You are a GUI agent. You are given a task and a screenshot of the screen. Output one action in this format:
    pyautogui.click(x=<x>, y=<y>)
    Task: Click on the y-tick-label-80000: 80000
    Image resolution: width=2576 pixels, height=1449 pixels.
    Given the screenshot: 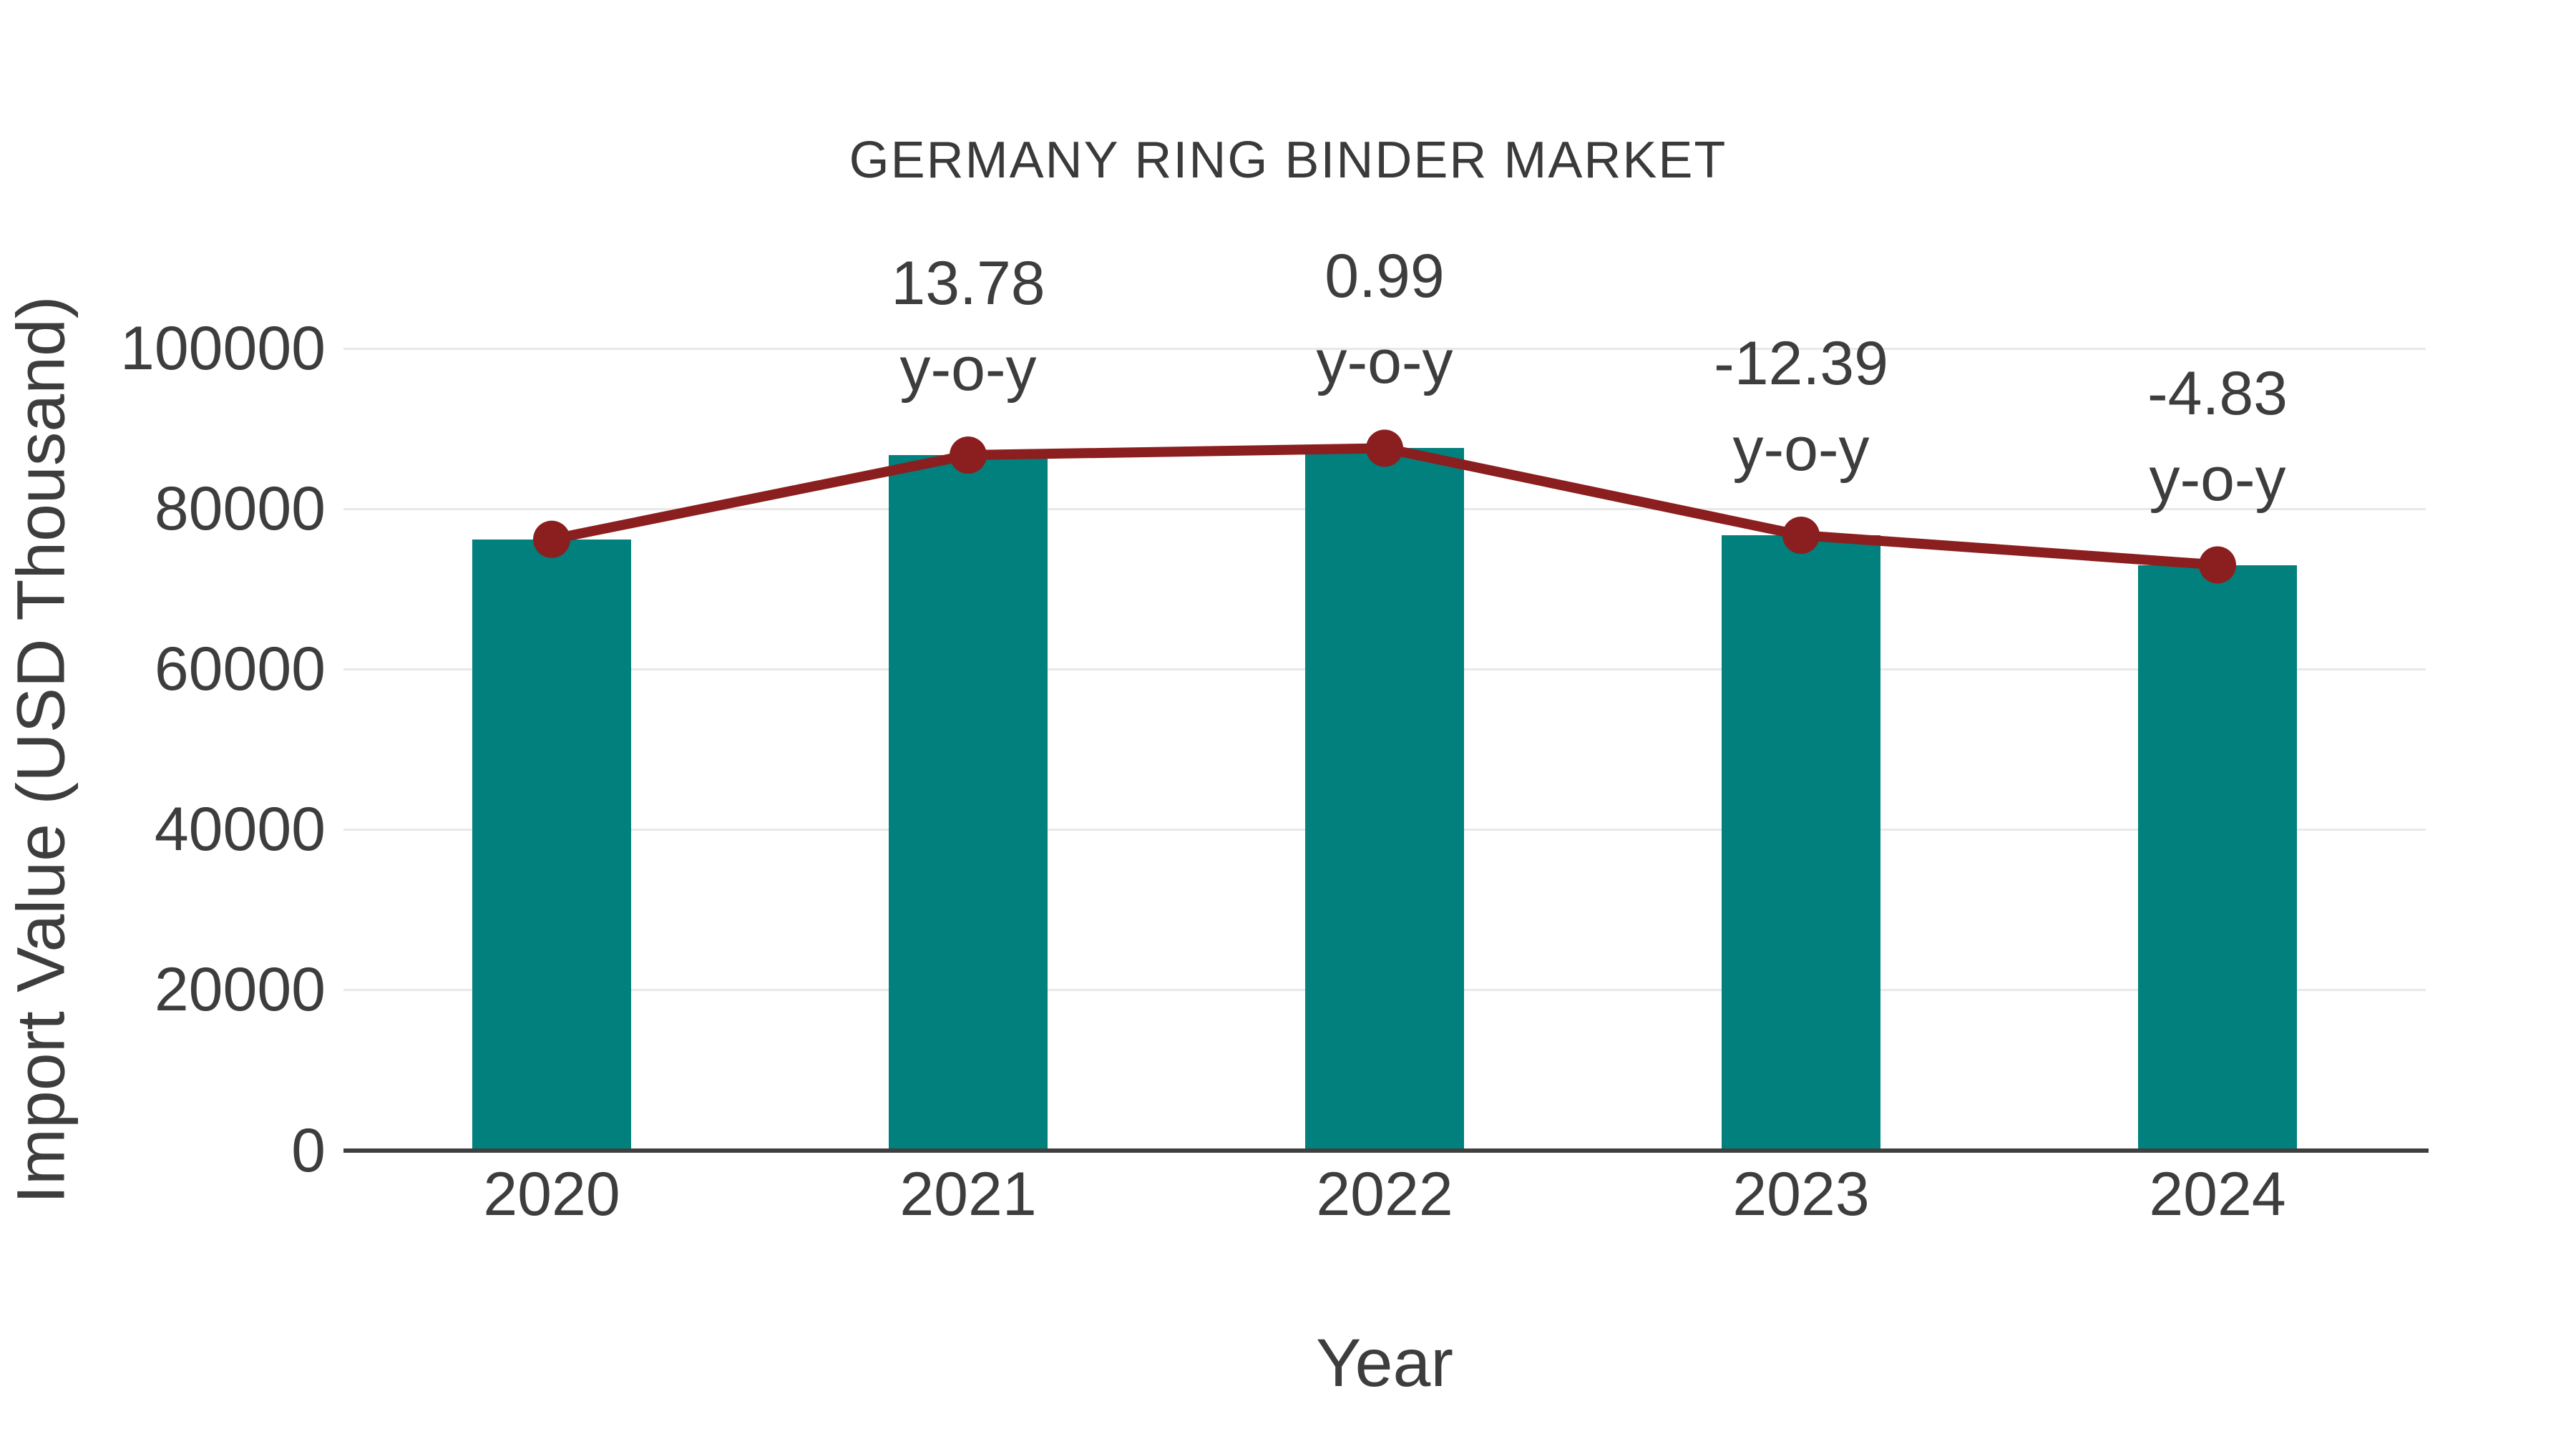 What is the action you would take?
    pyautogui.click(x=240, y=509)
    